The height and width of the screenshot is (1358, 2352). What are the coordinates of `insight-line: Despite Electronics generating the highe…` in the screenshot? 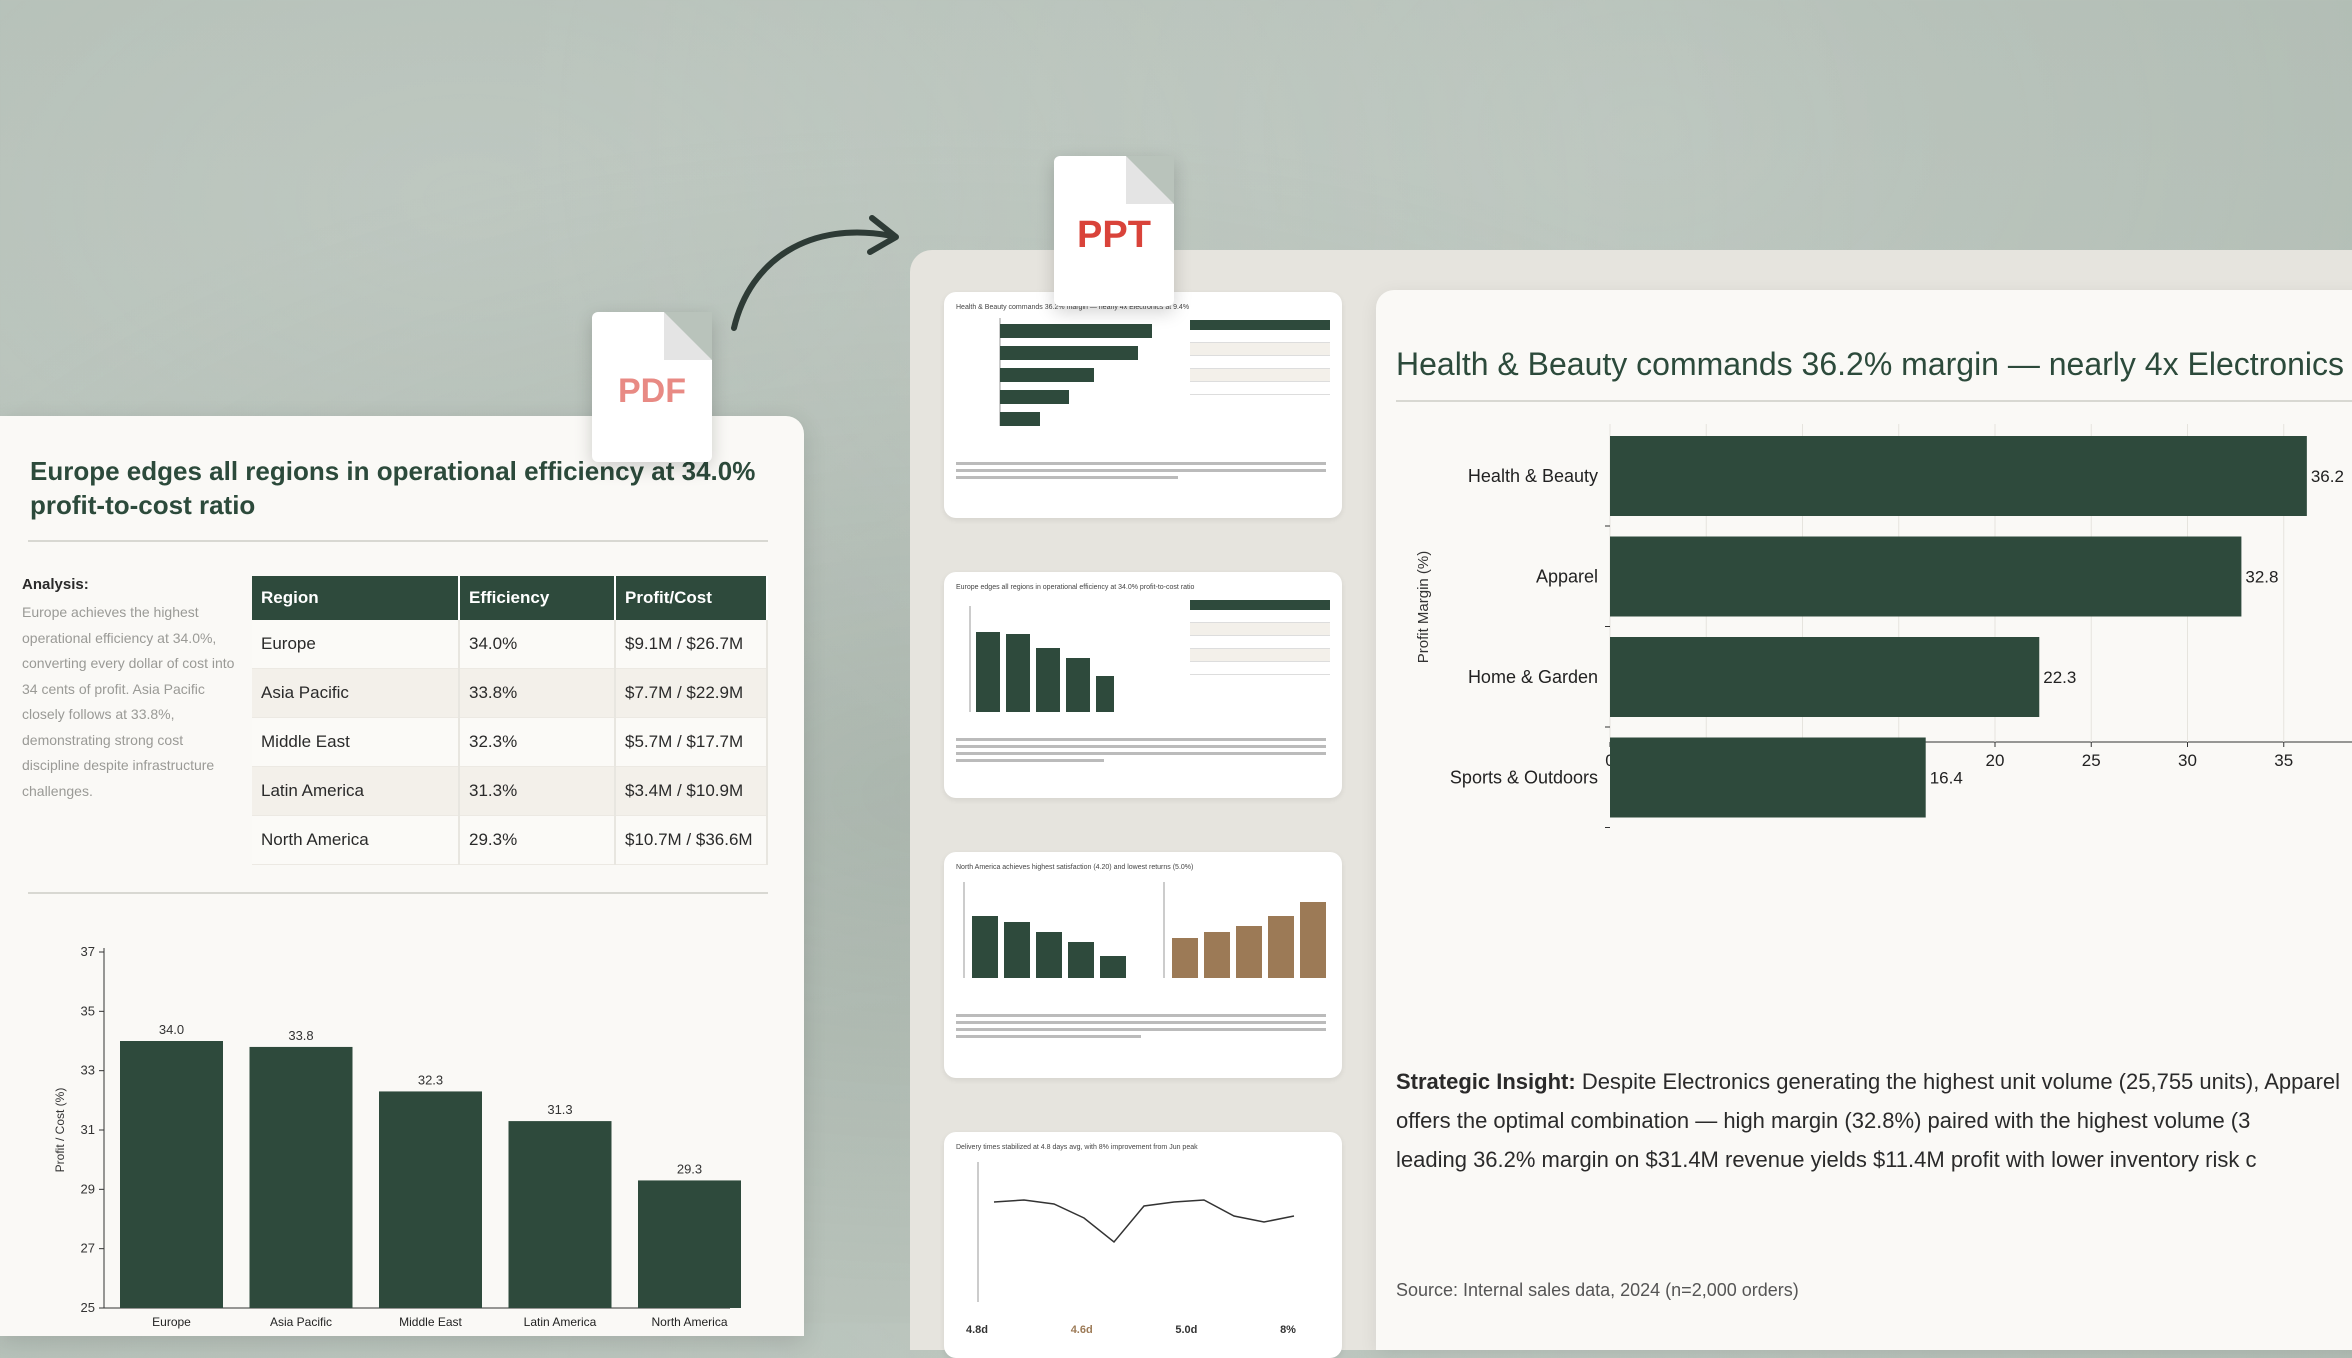 It's located at (1961, 1081).